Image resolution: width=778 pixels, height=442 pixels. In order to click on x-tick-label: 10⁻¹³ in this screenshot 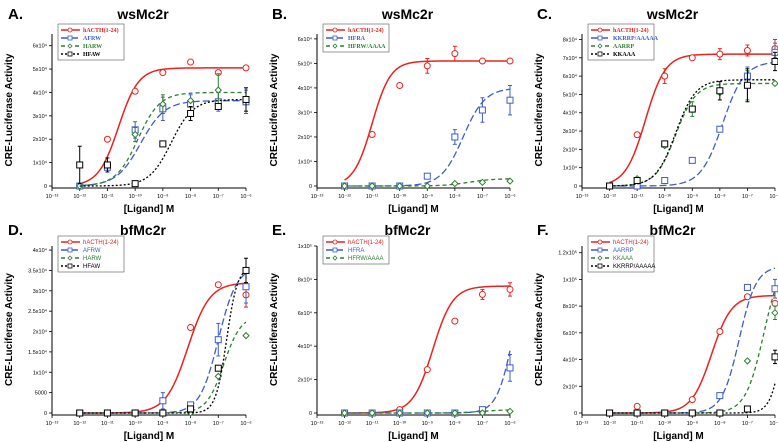, I will do `click(52, 197)`.